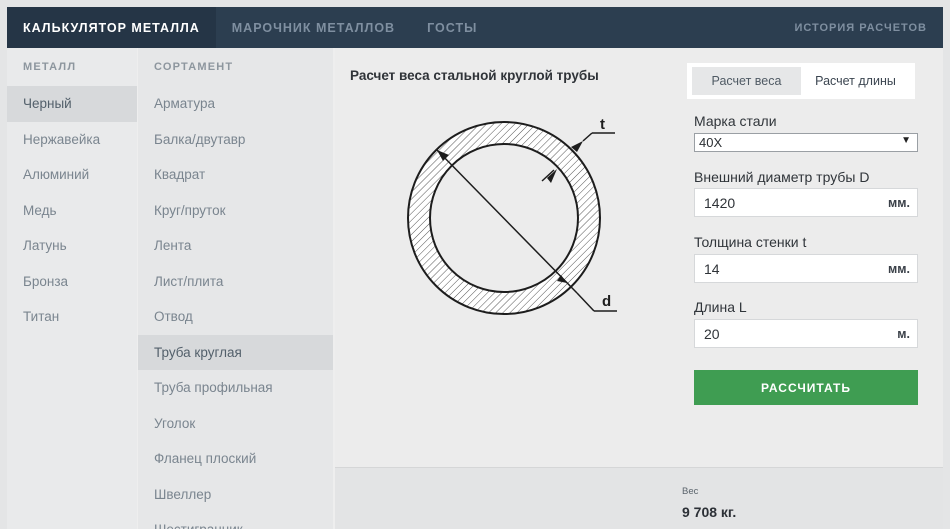 The height and width of the screenshot is (529, 950). Describe the element at coordinates (806, 333) in the screenshot. I see `length-input: 20 м.` at that location.